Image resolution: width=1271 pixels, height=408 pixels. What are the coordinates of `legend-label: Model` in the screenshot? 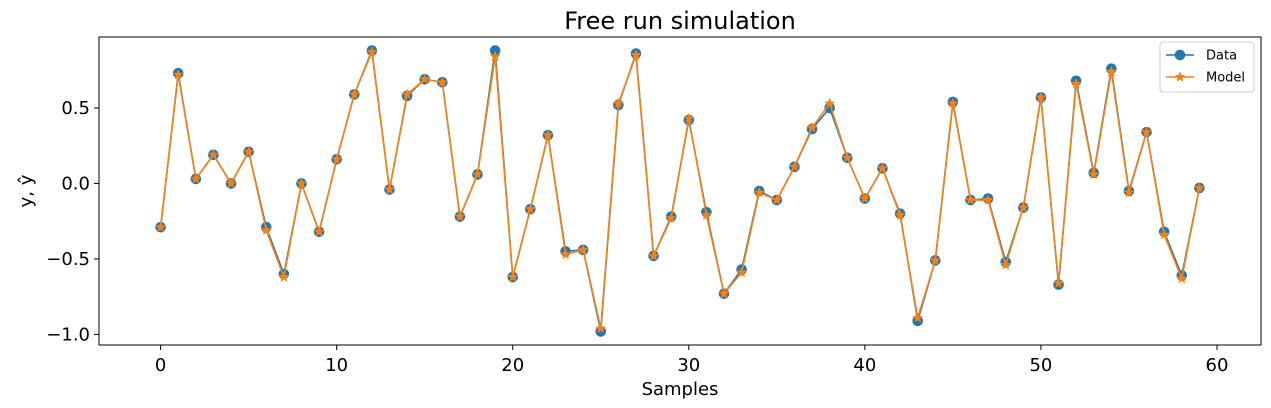 It's located at (1225, 78).